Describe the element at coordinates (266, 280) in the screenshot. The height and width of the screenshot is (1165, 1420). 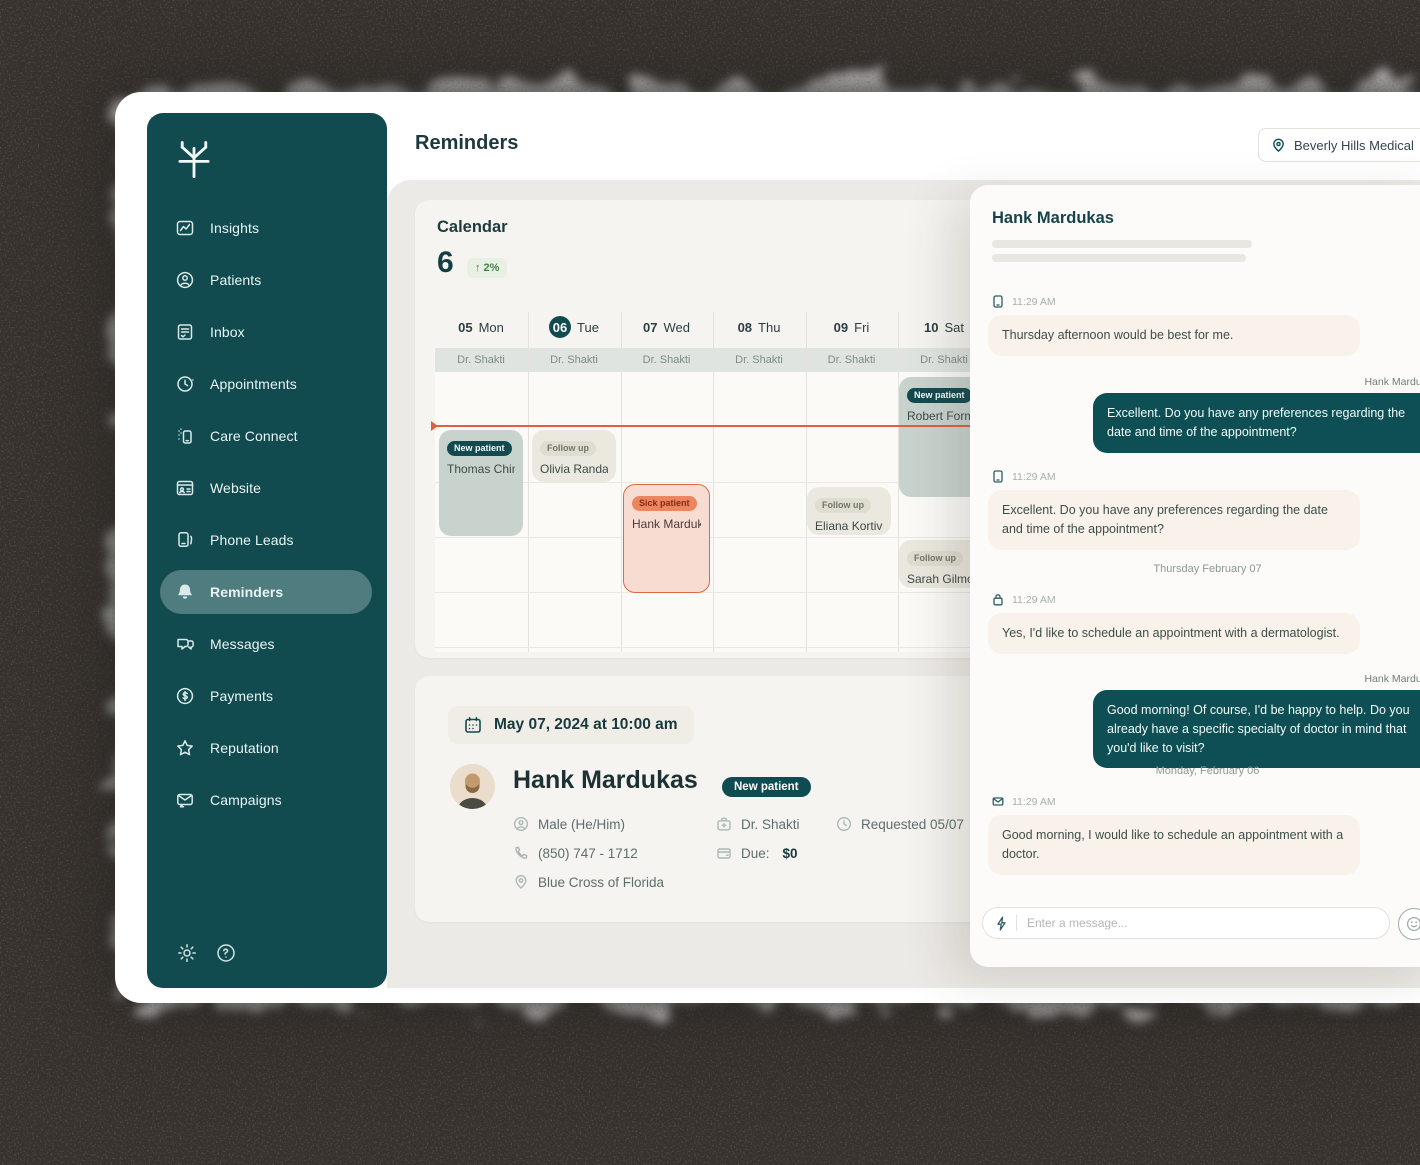
I see `sidebar-item-patients: Patients` at that location.